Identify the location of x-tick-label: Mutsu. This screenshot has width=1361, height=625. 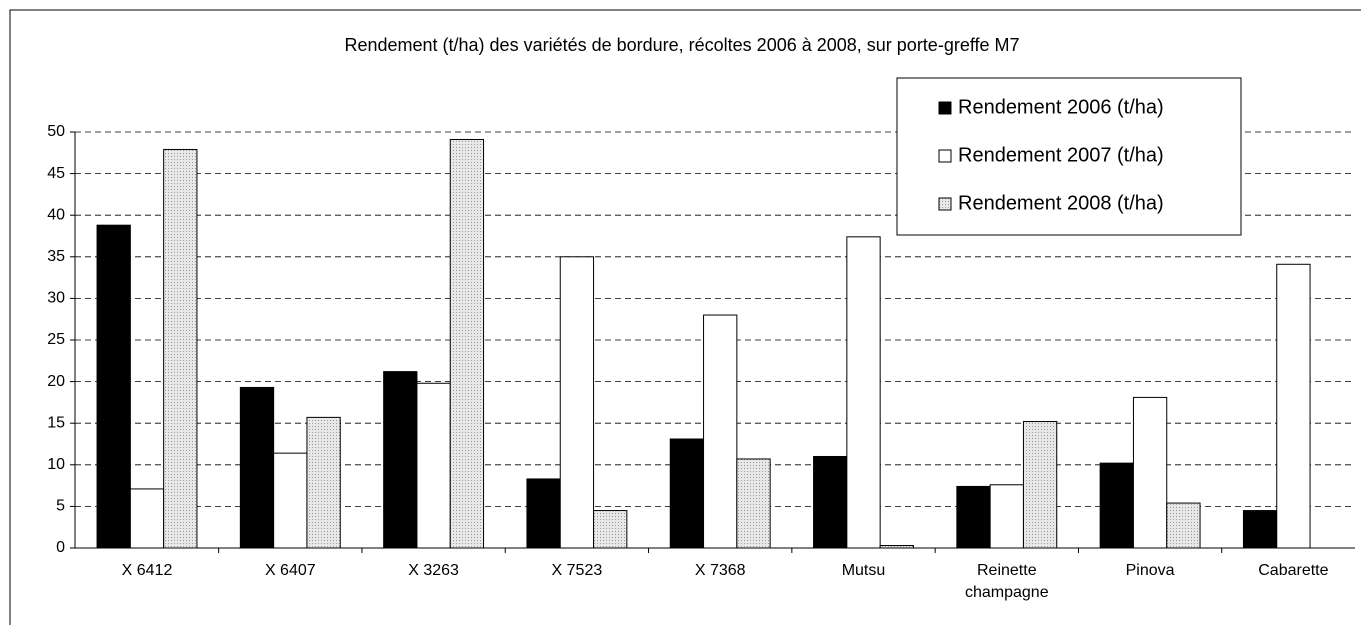
(863, 570).